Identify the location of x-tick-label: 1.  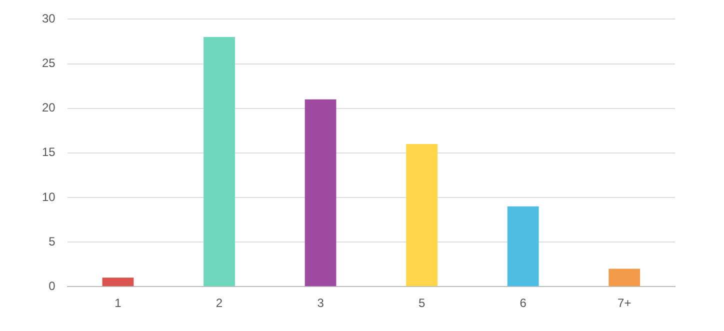
(118, 303).